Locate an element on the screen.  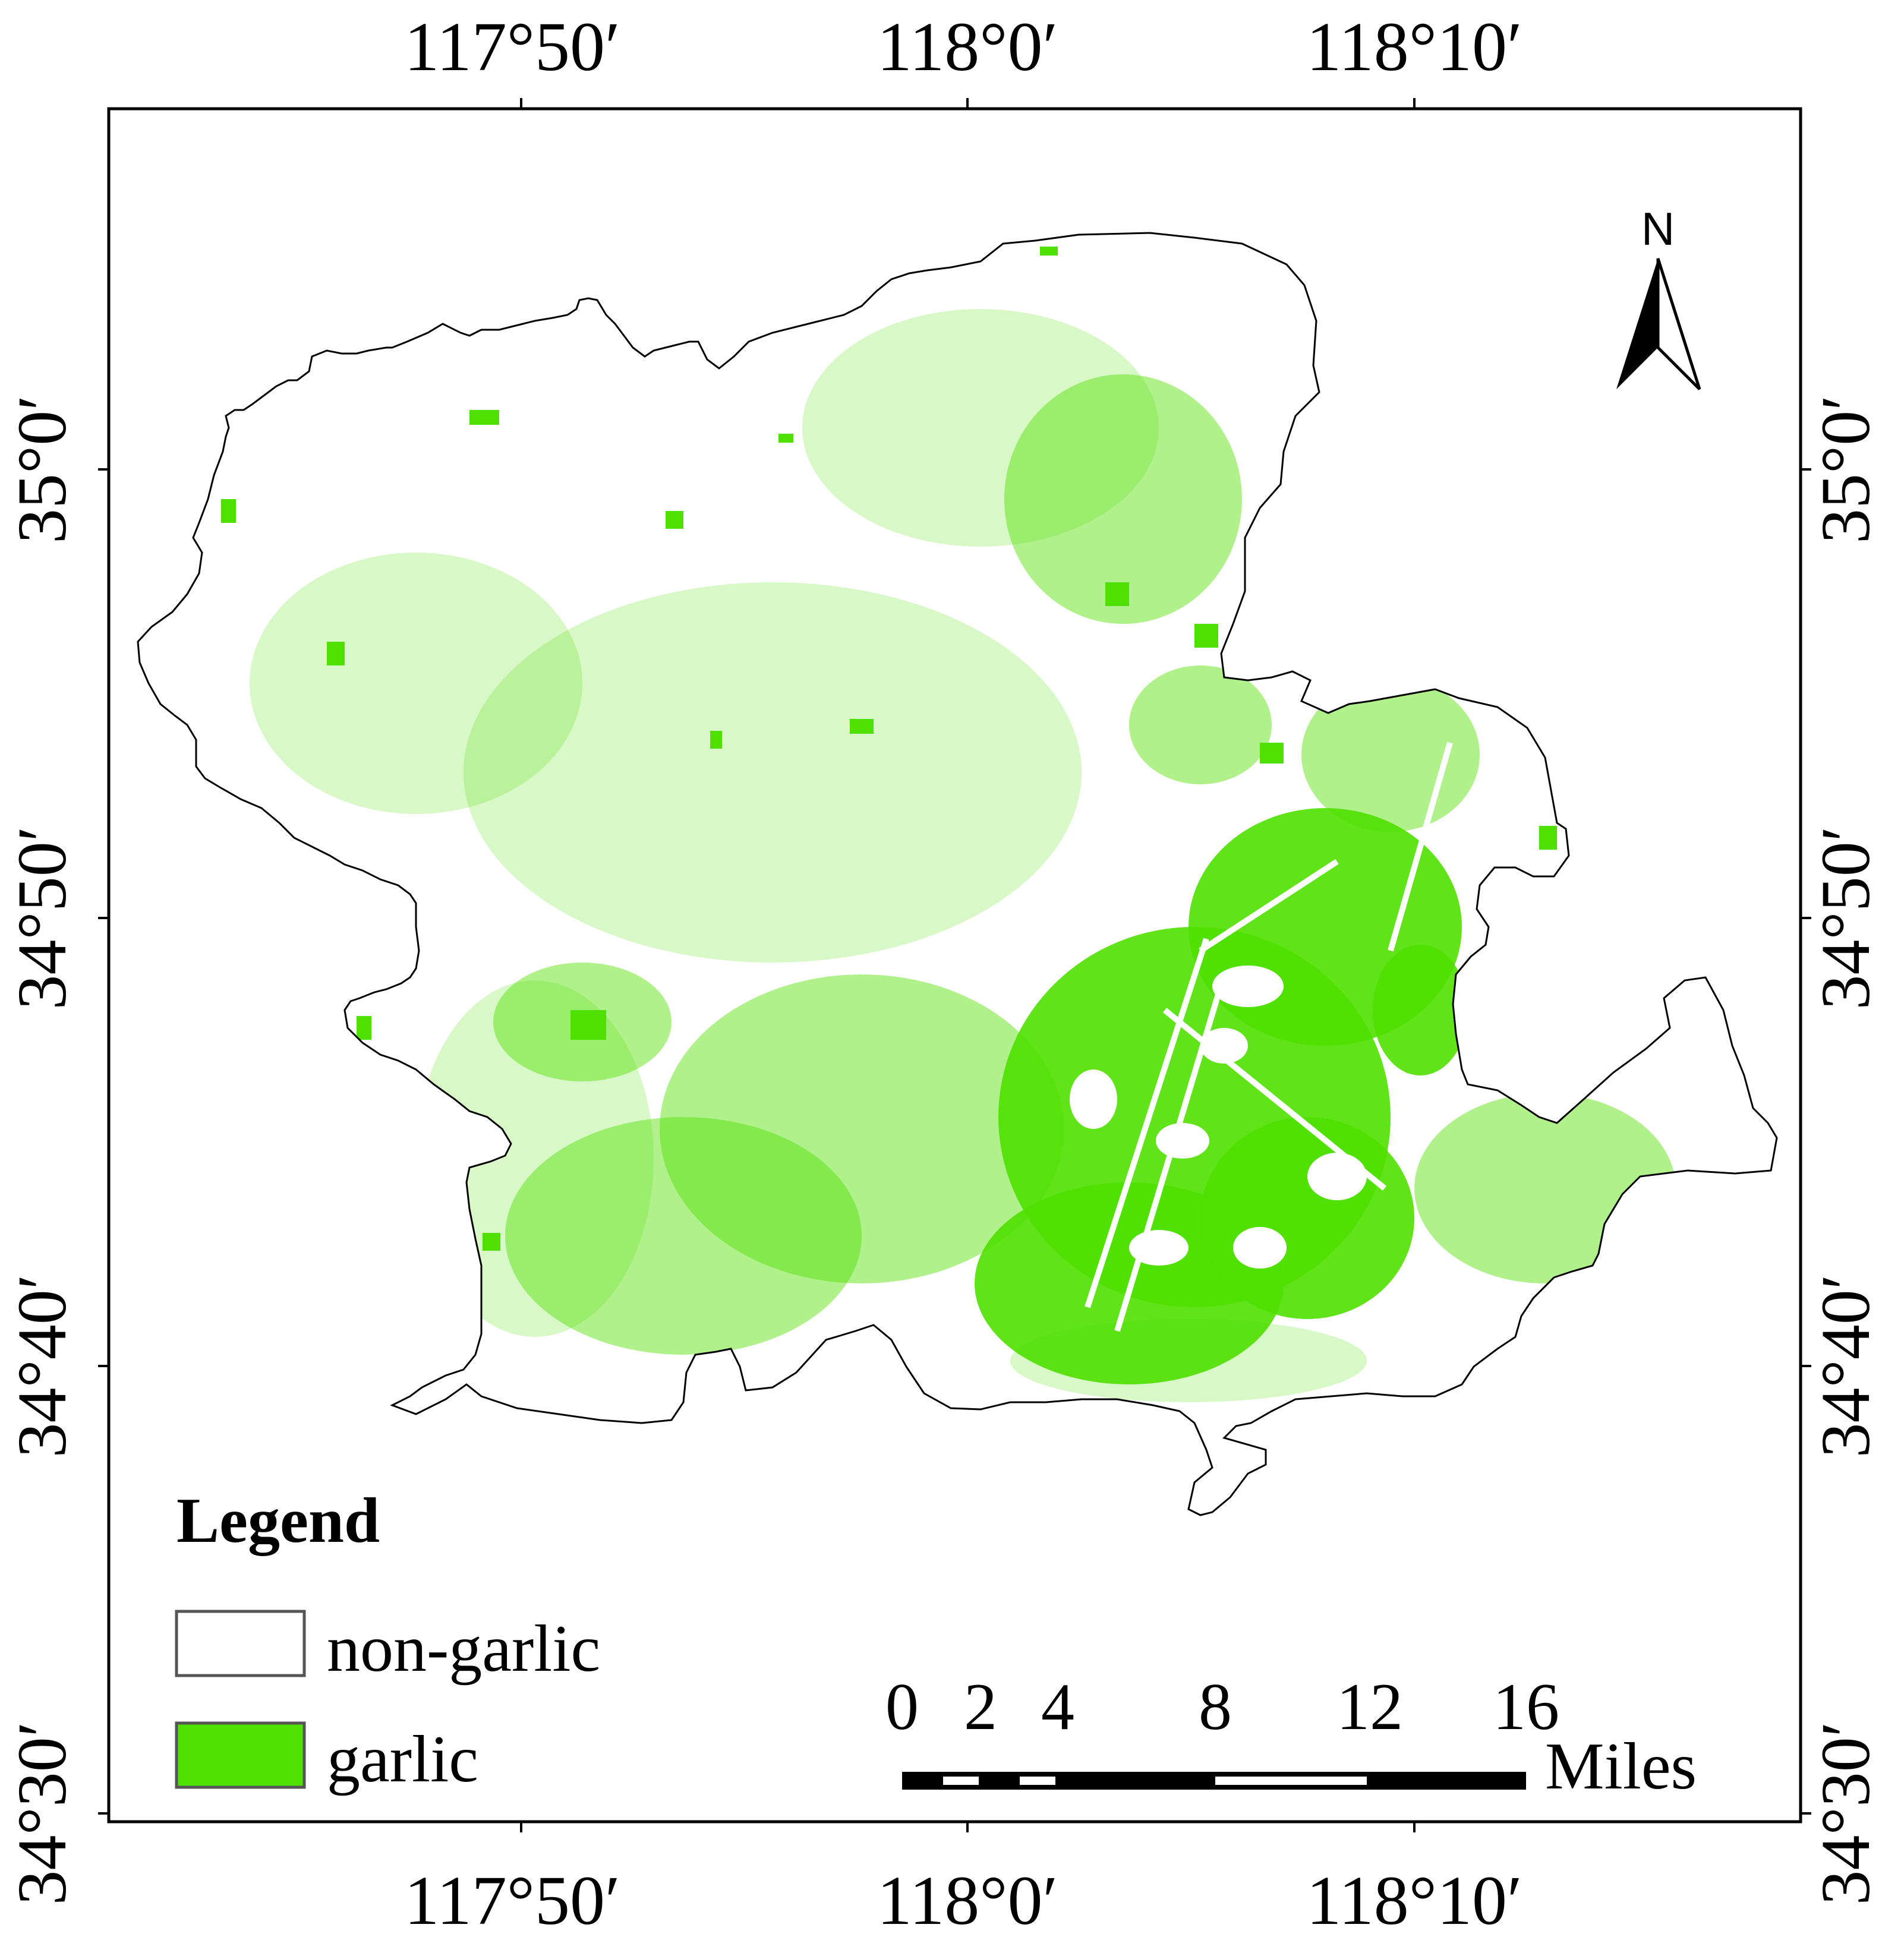
legend-swatch-garlic is located at coordinates (240, 1755).